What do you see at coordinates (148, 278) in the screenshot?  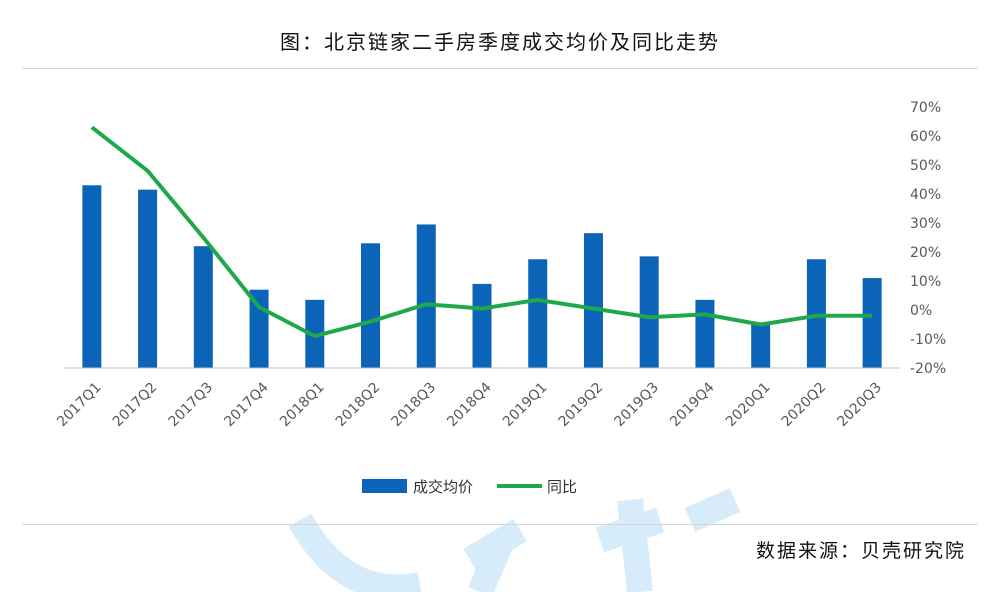 I see `bar-2017Q2` at bounding box center [148, 278].